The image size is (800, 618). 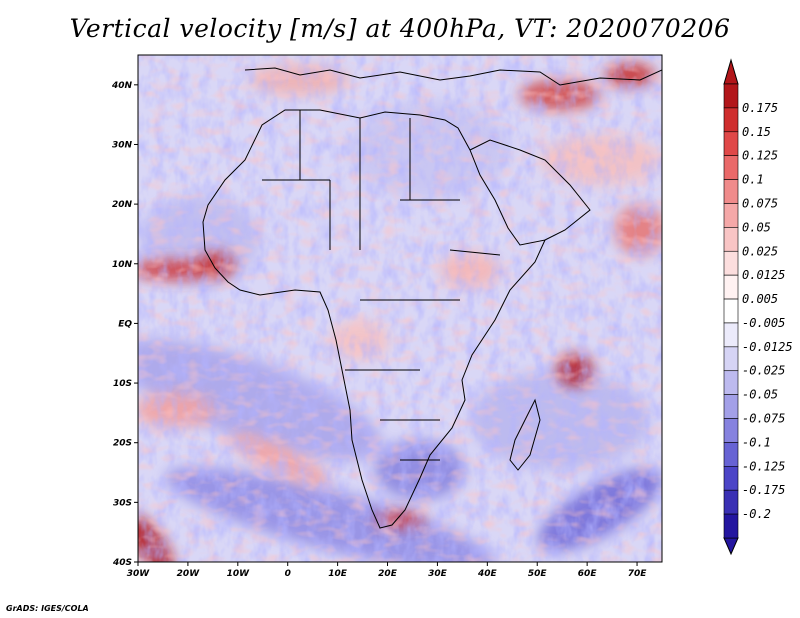 I want to click on lon-tick-label: 60E, so click(x=588, y=574).